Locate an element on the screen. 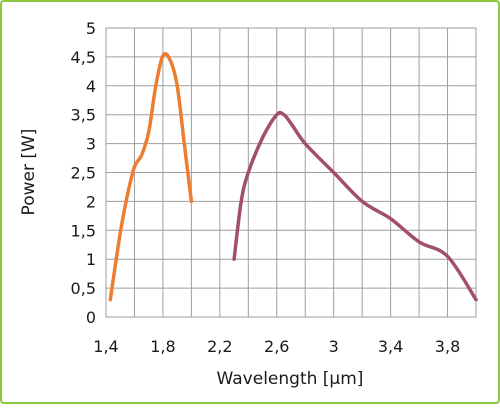 The height and width of the screenshot is (408, 500). y-axis-title: Power [W] is located at coordinates (29, 172).